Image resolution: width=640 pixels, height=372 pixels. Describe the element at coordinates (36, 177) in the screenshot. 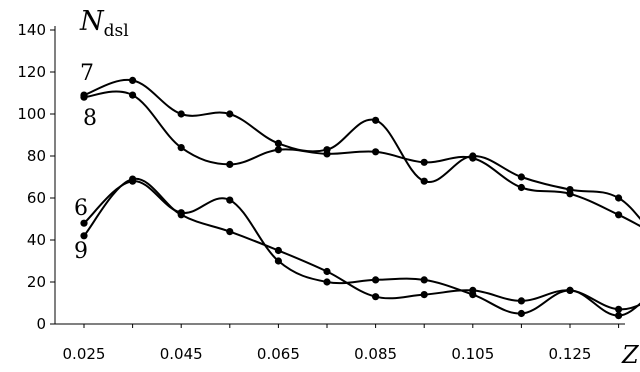

I see `y-axis: 0 20 40 60 80 100 120 140` at that location.